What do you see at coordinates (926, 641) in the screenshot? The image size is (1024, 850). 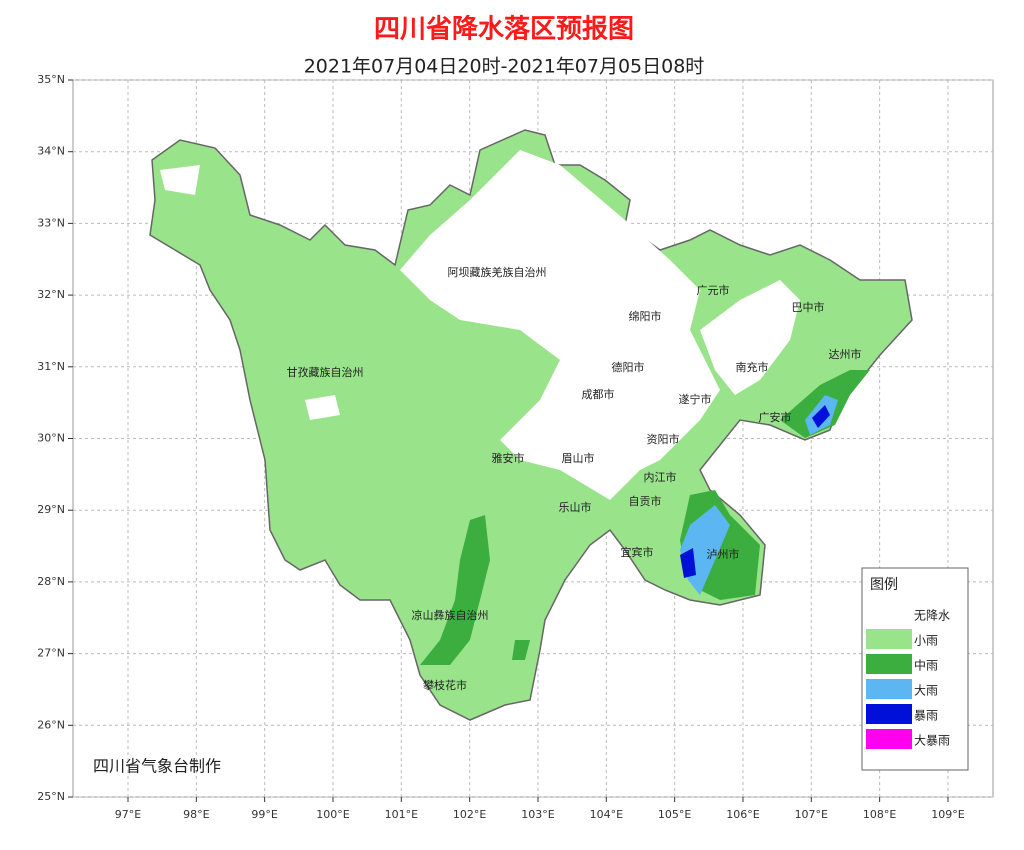 I see `legend-label: 小雨` at bounding box center [926, 641].